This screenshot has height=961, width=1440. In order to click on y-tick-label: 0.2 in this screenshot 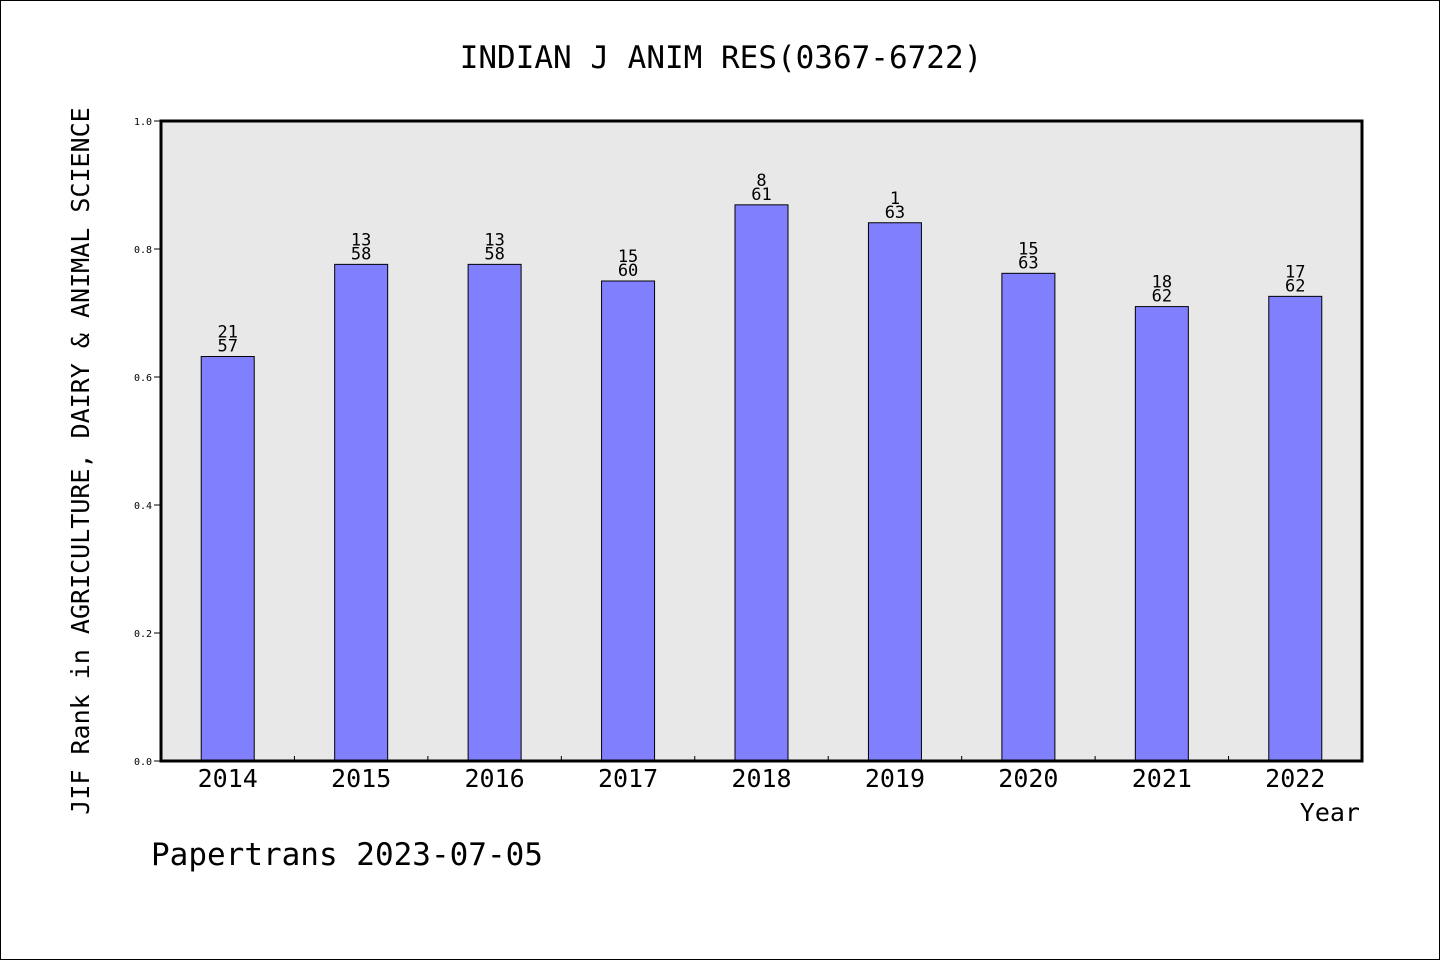, I will do `click(143, 634)`.